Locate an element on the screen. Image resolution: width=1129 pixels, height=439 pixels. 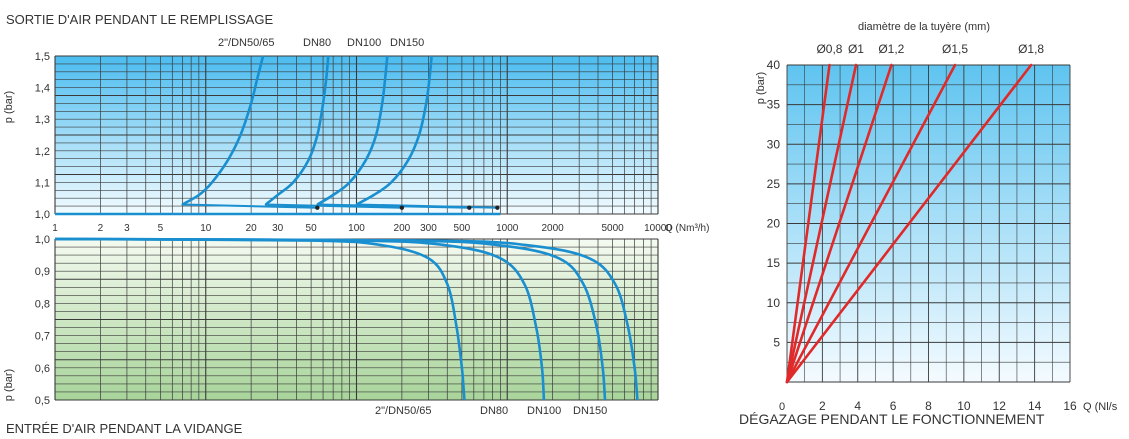
degazage-series-labels: Ø0,8 Ø1 Ø1,2 Ø1,5 Ø1,8 is located at coordinates (930, 49).